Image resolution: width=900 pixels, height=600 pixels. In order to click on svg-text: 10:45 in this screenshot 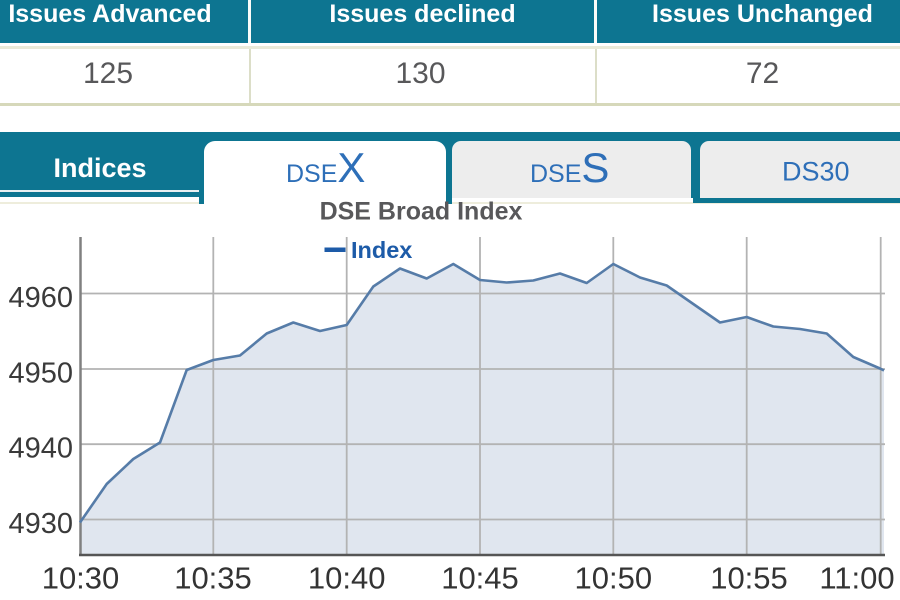, I will do `click(480, 578)`.